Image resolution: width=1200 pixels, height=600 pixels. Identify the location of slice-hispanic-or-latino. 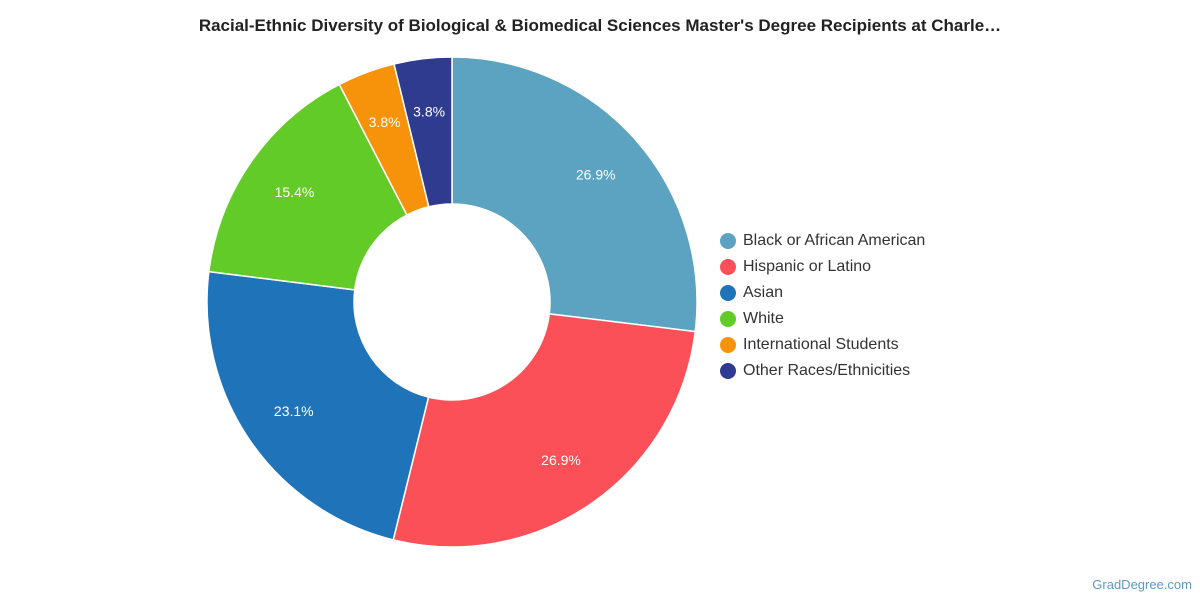
(544, 430).